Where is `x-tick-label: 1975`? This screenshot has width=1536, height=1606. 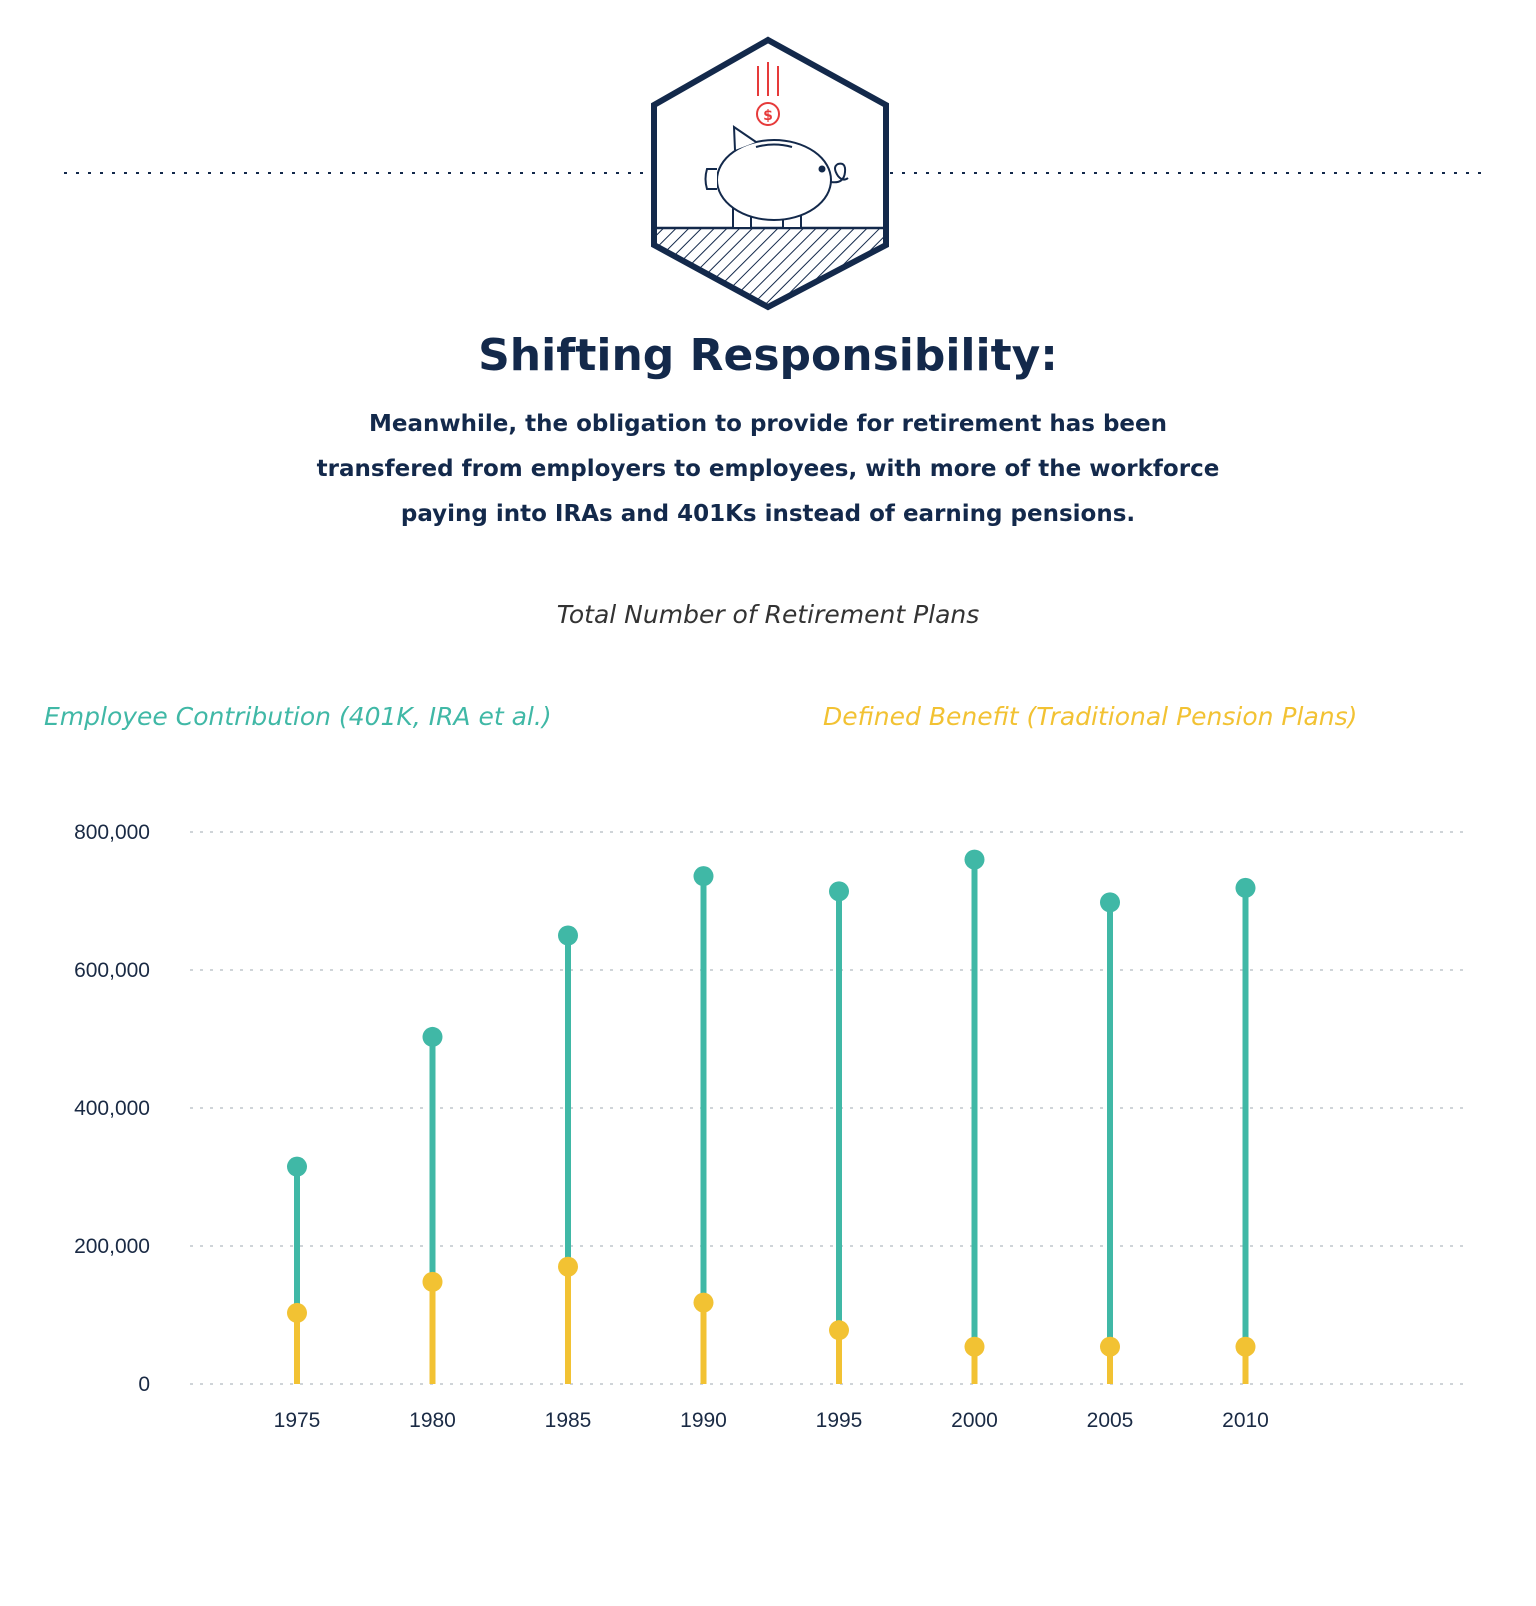
x-tick-label: 1975 is located at coordinates (297, 1420).